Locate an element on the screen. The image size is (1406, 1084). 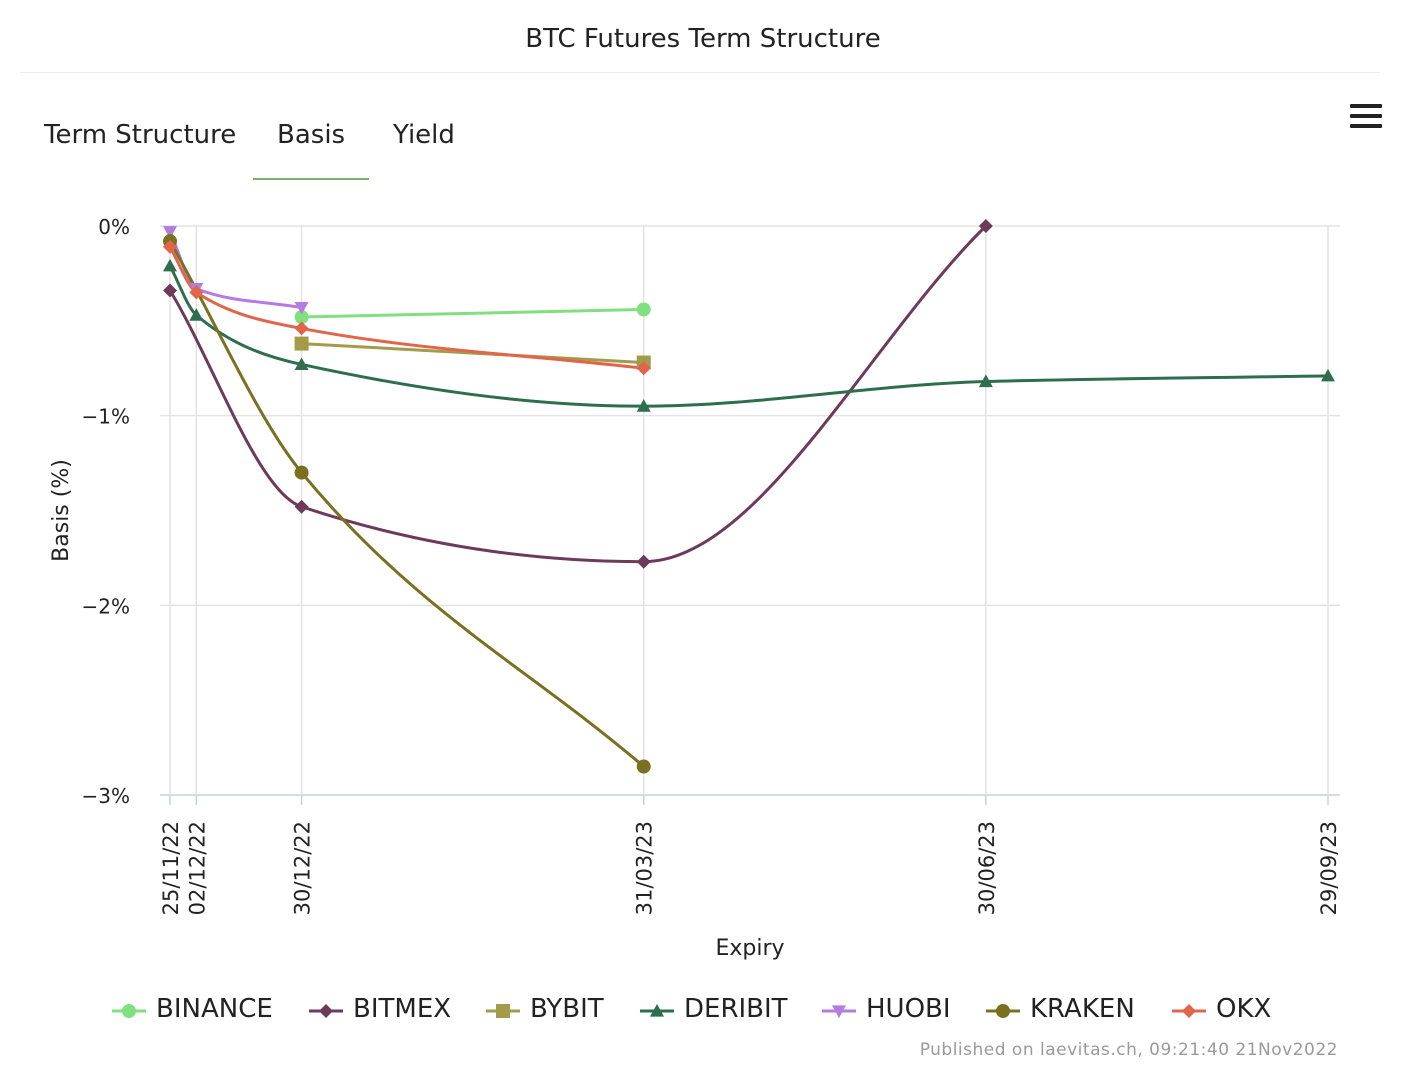
legend-label: DERIBIT is located at coordinates (736, 1009).